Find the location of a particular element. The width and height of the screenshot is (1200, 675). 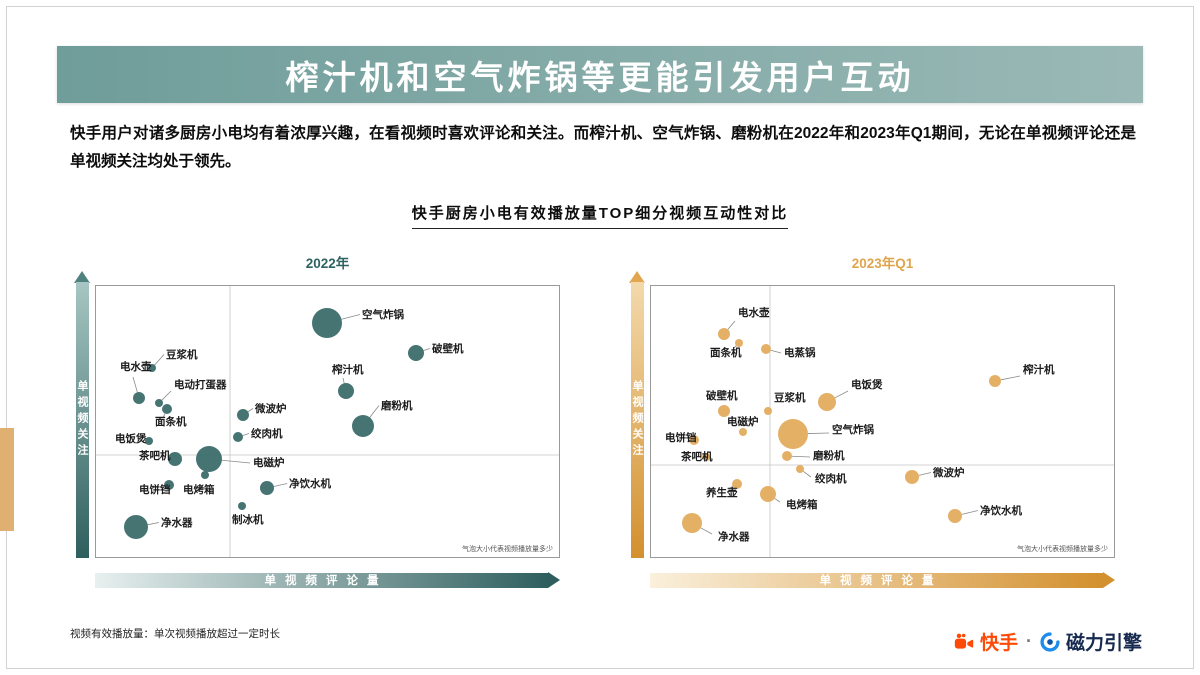

magnet-engine-logo-icon is located at coordinates (1050, 641).